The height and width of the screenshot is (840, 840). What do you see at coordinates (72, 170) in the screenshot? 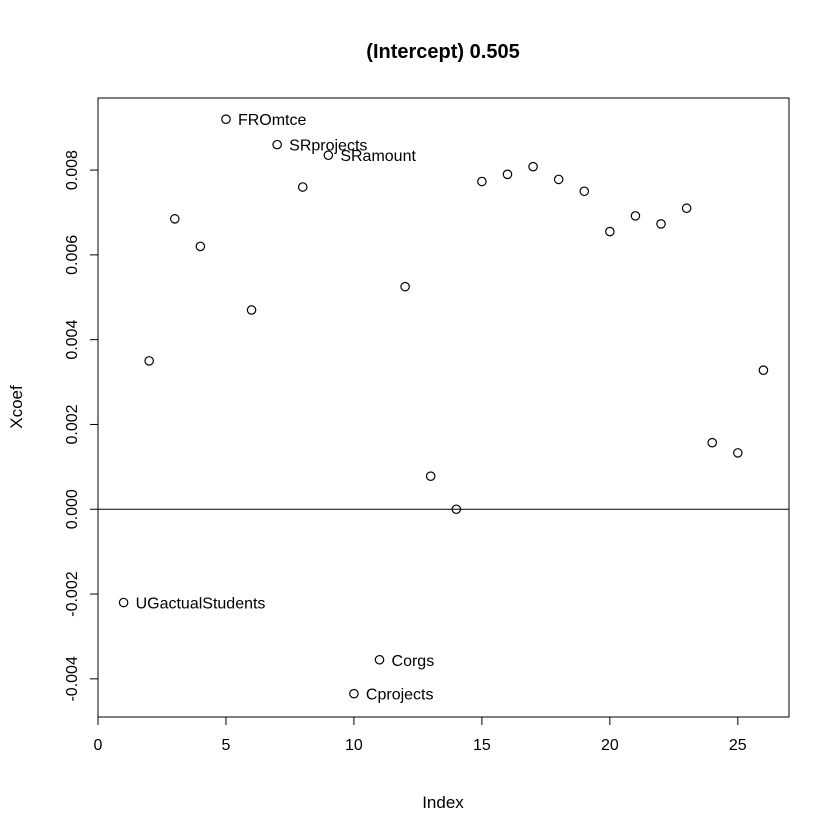
I see `y-tick-label: 0.008` at bounding box center [72, 170].